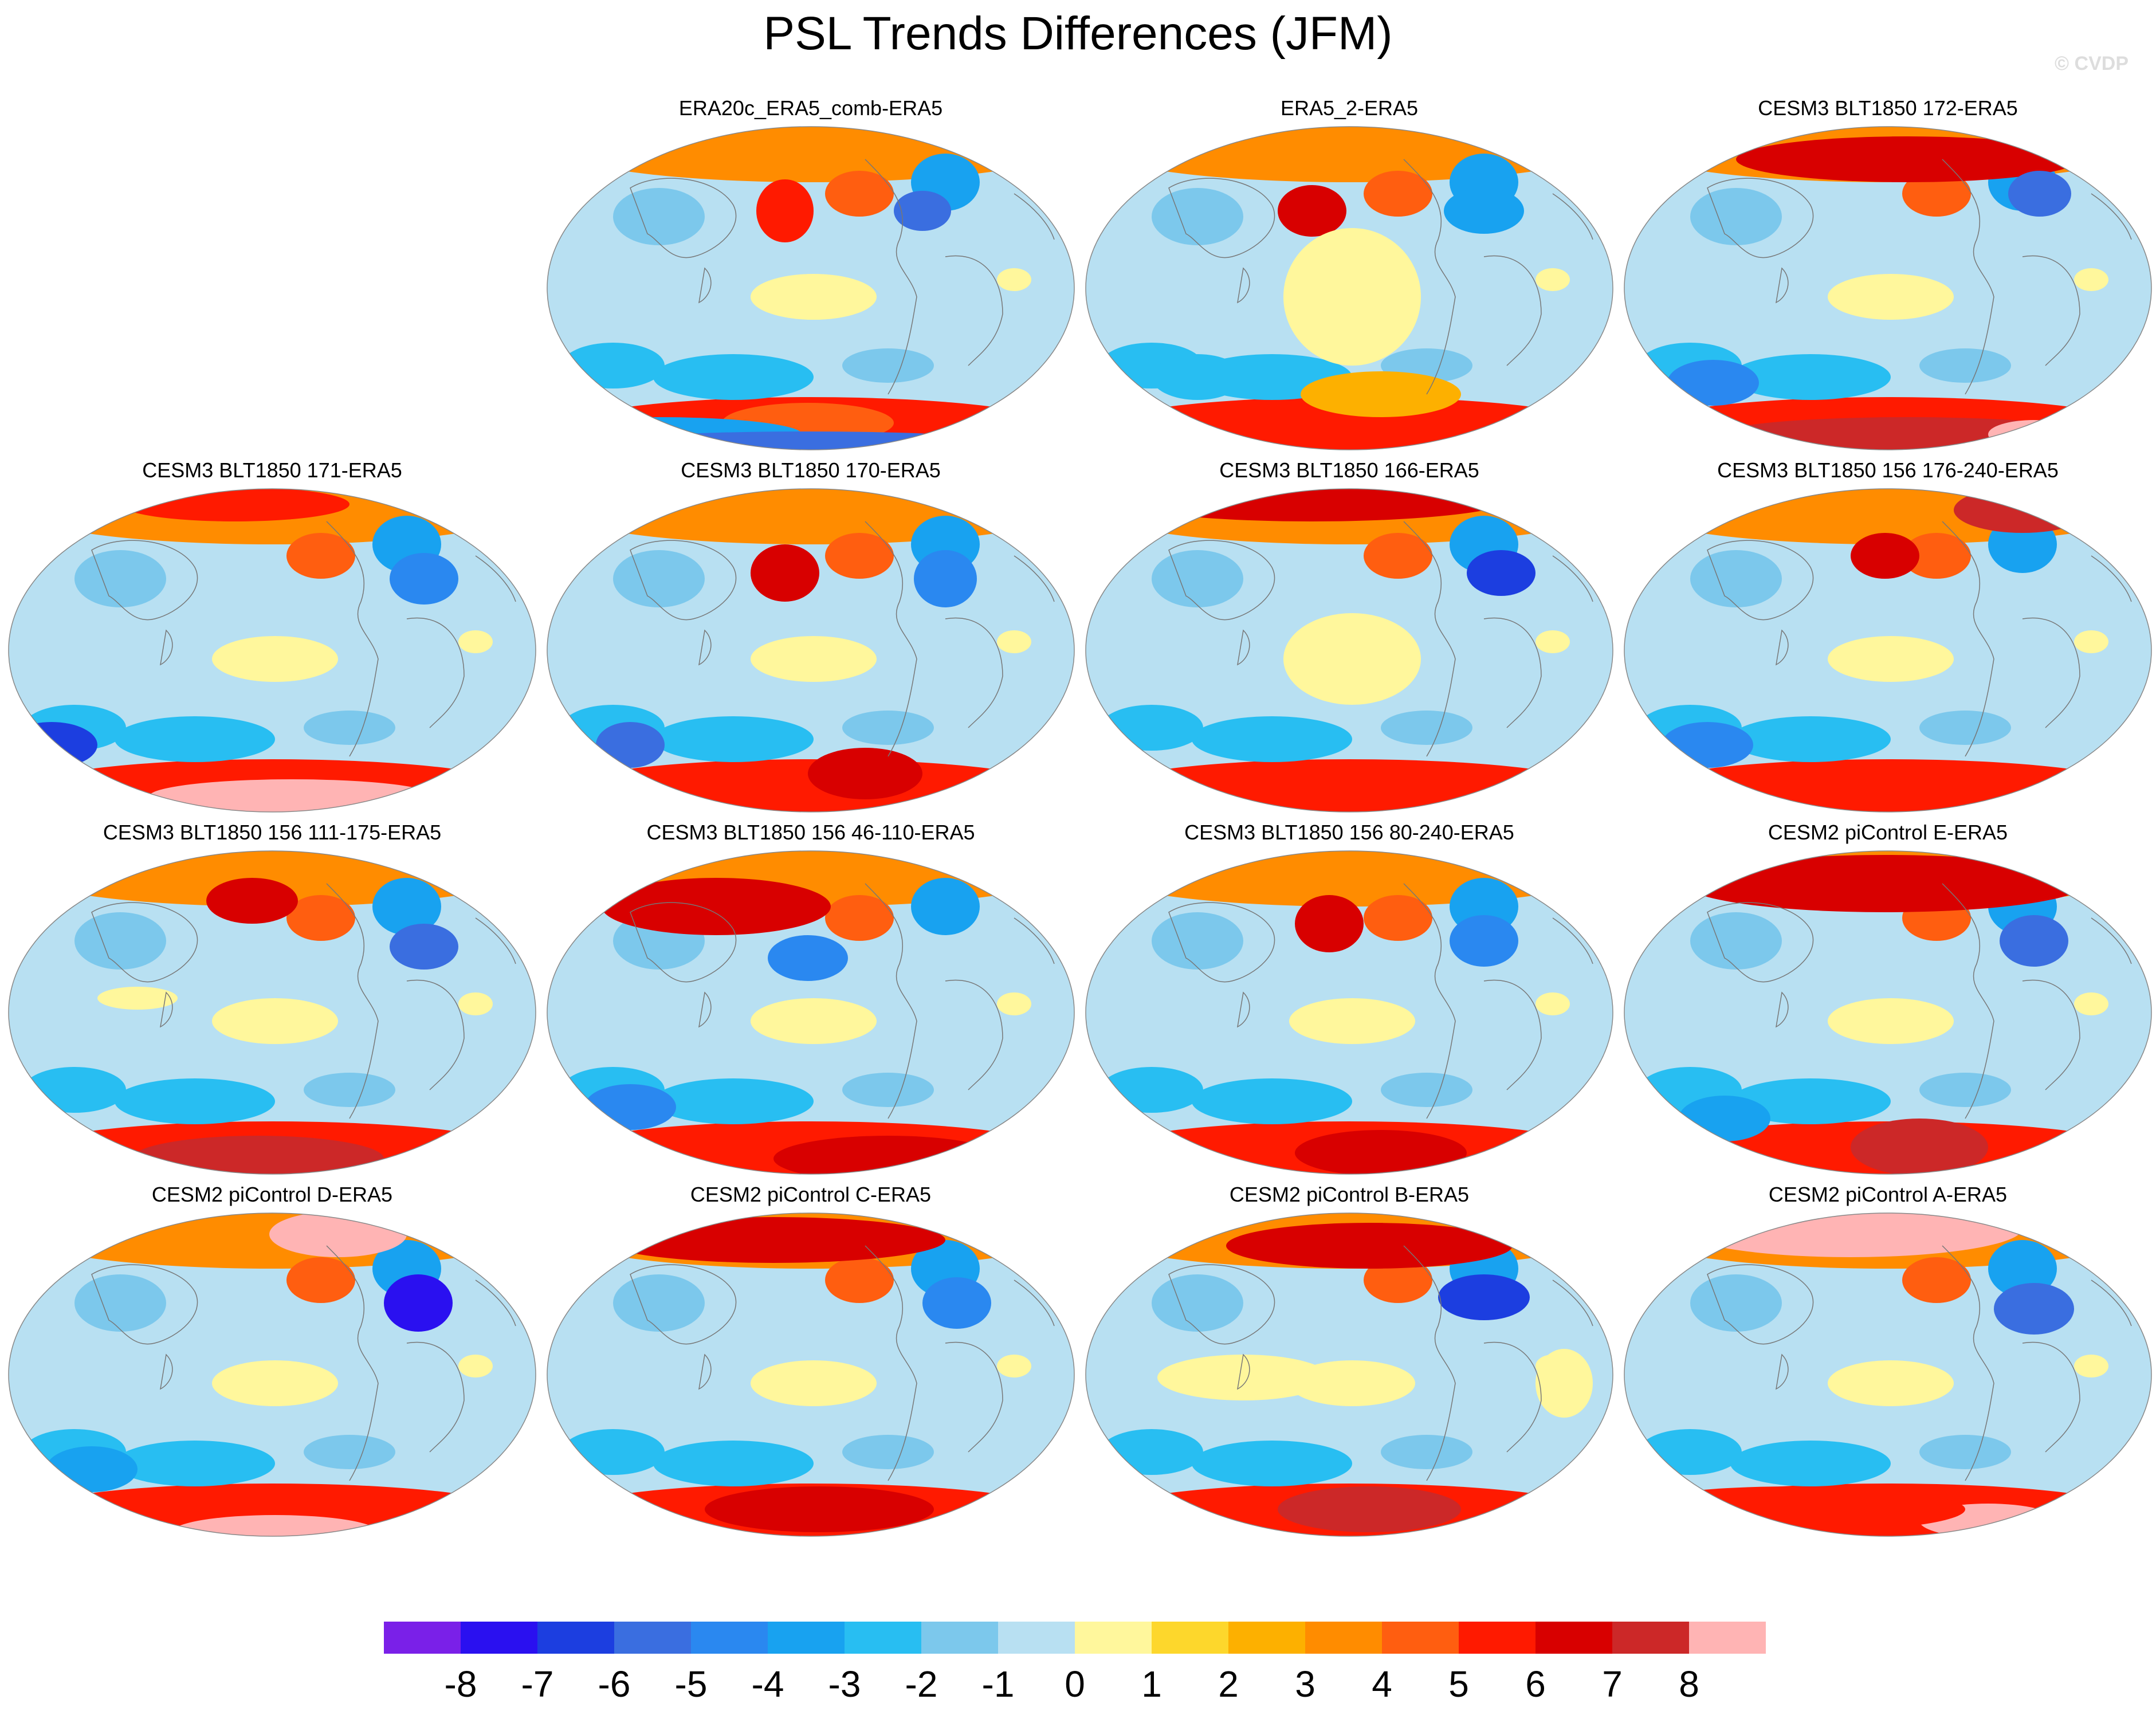 This screenshot has height=1711, width=2156. What do you see at coordinates (1305, 1684) in the screenshot?
I see `colorbar-tick-label: 3` at bounding box center [1305, 1684].